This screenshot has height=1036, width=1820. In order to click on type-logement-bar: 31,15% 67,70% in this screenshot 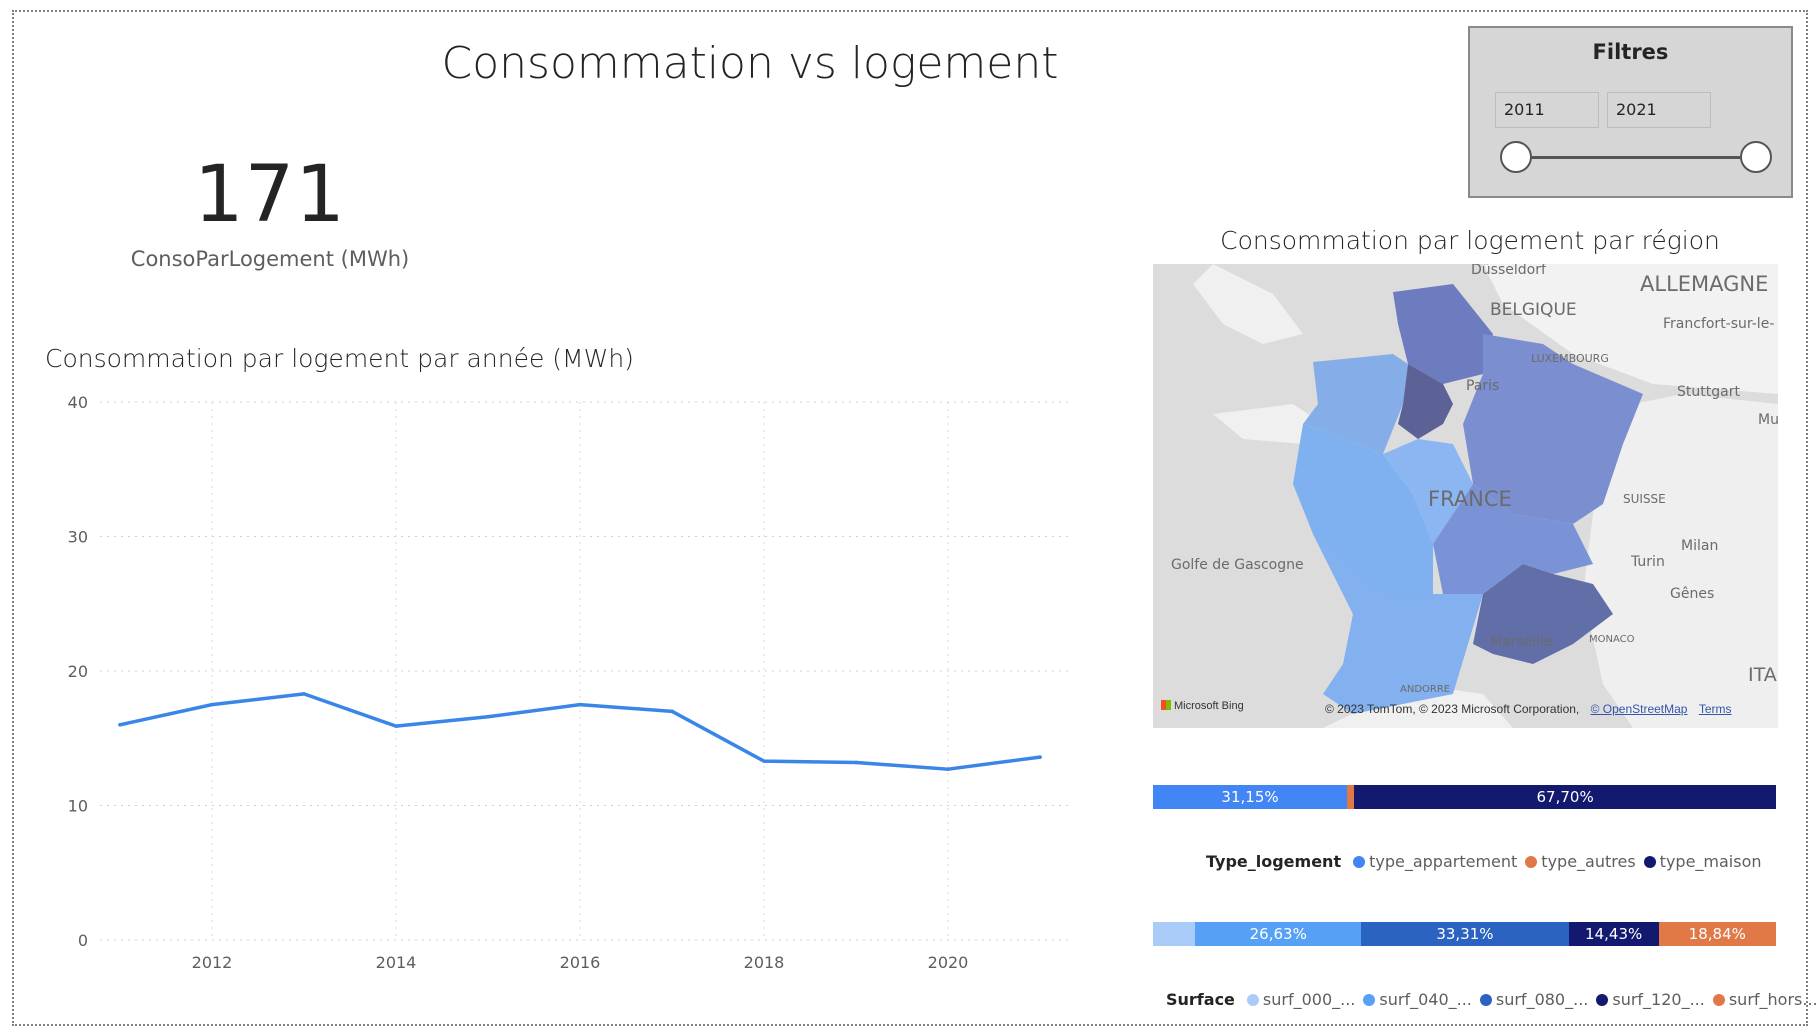, I will do `click(1464, 797)`.